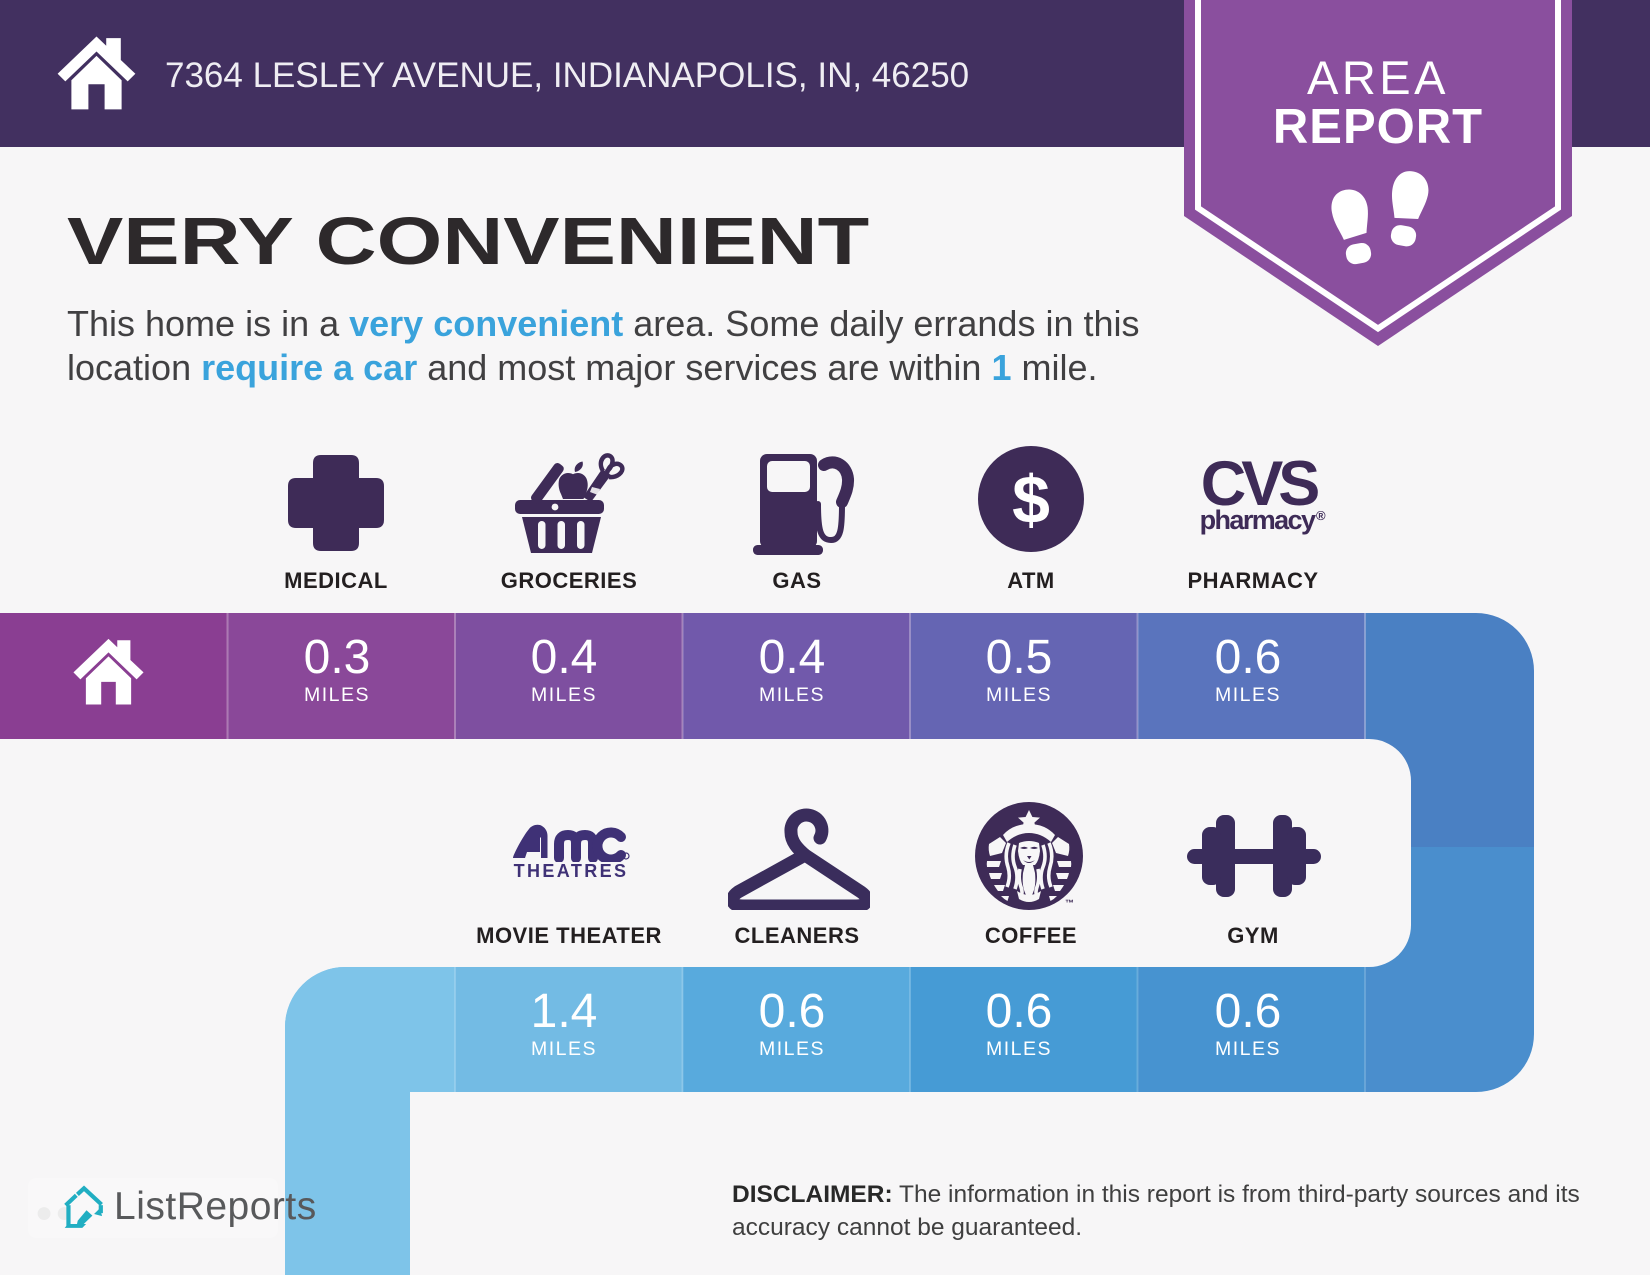 The image size is (1650, 1275). What do you see at coordinates (1378, 77) in the screenshot?
I see `svg-text: AREA` at bounding box center [1378, 77].